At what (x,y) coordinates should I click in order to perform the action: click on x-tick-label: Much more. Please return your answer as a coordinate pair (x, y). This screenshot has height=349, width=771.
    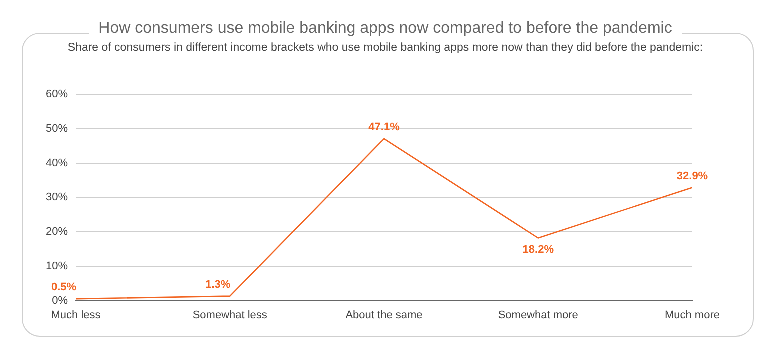
    Looking at the image, I should click on (692, 315).